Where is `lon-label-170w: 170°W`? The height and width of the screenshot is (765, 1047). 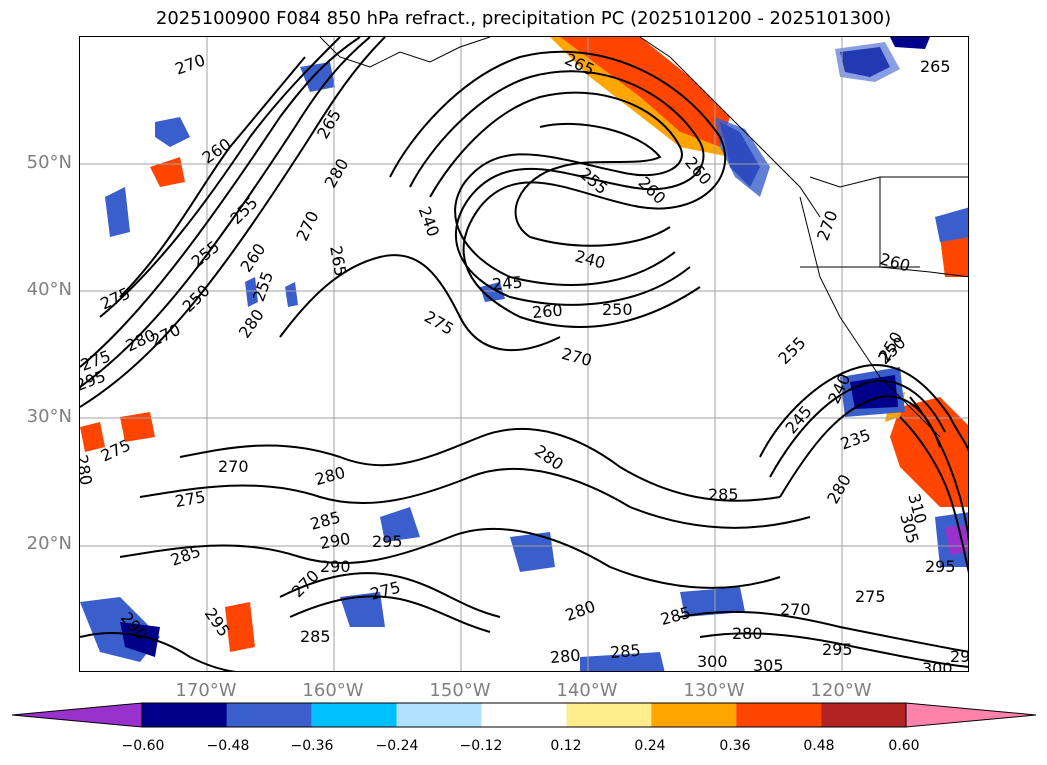 lon-label-170w: 170°W is located at coordinates (206, 690).